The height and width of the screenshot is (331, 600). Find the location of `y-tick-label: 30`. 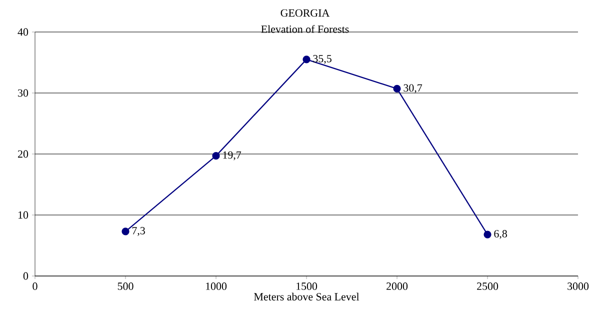

y-tick-label: 30 is located at coordinates (23, 93).